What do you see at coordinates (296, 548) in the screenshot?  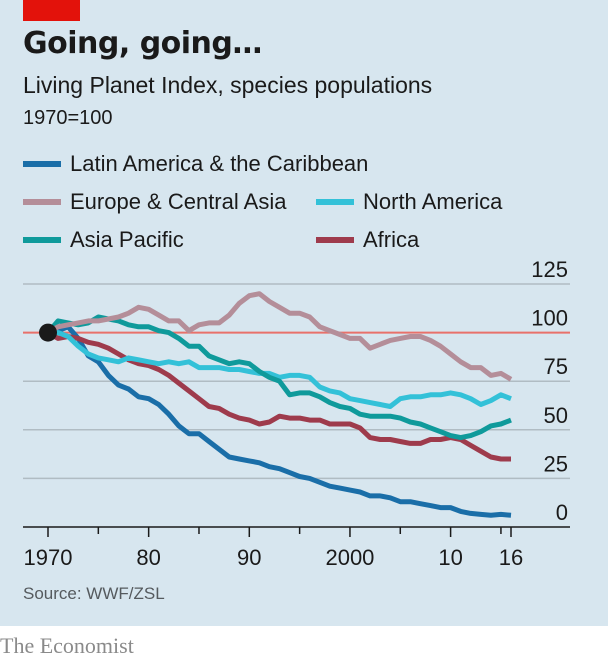 I see `x-axis: 1970 80 90 2000 10 16` at bounding box center [296, 548].